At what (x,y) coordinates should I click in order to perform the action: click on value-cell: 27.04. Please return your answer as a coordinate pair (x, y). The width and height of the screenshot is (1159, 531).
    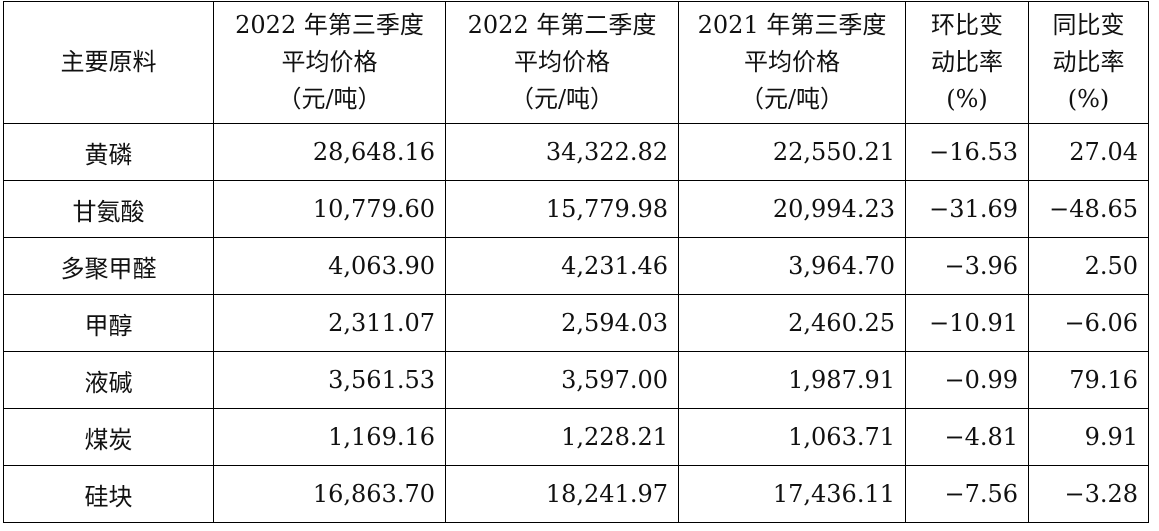
    Looking at the image, I should click on (1088, 152).